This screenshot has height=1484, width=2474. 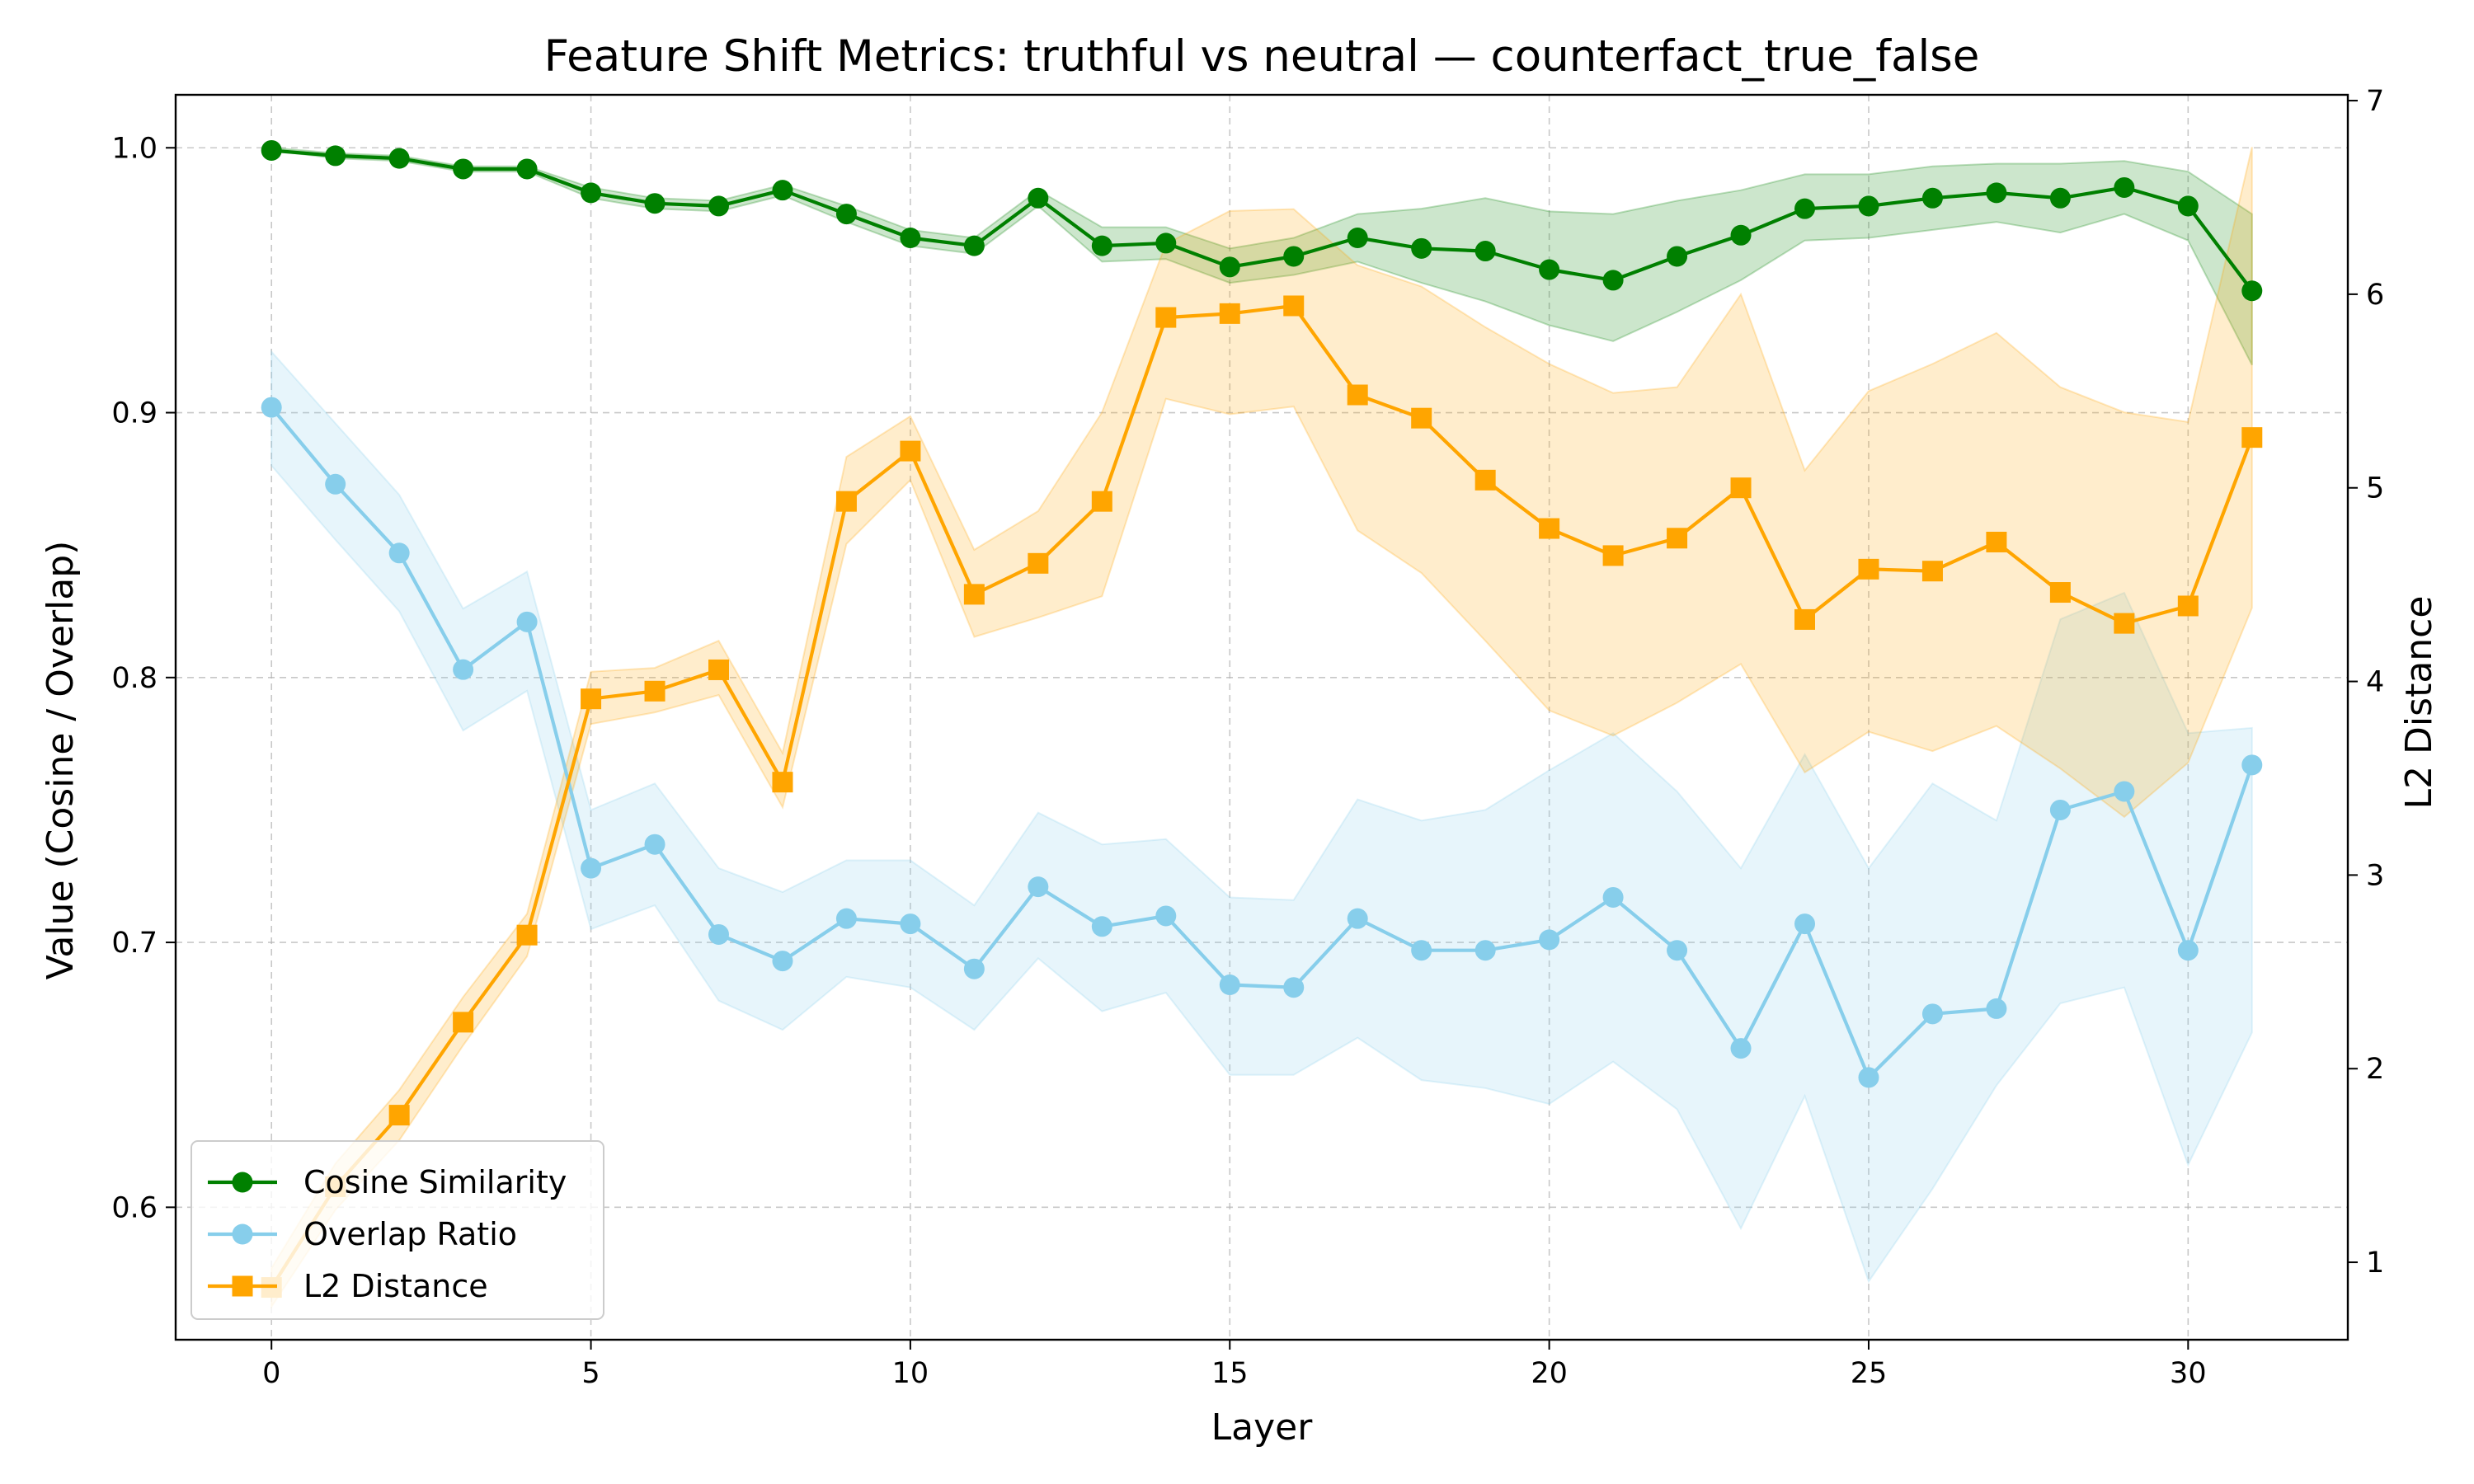 What do you see at coordinates (2375, 1263) in the screenshot?
I see `y-right-tick-label: 1` at bounding box center [2375, 1263].